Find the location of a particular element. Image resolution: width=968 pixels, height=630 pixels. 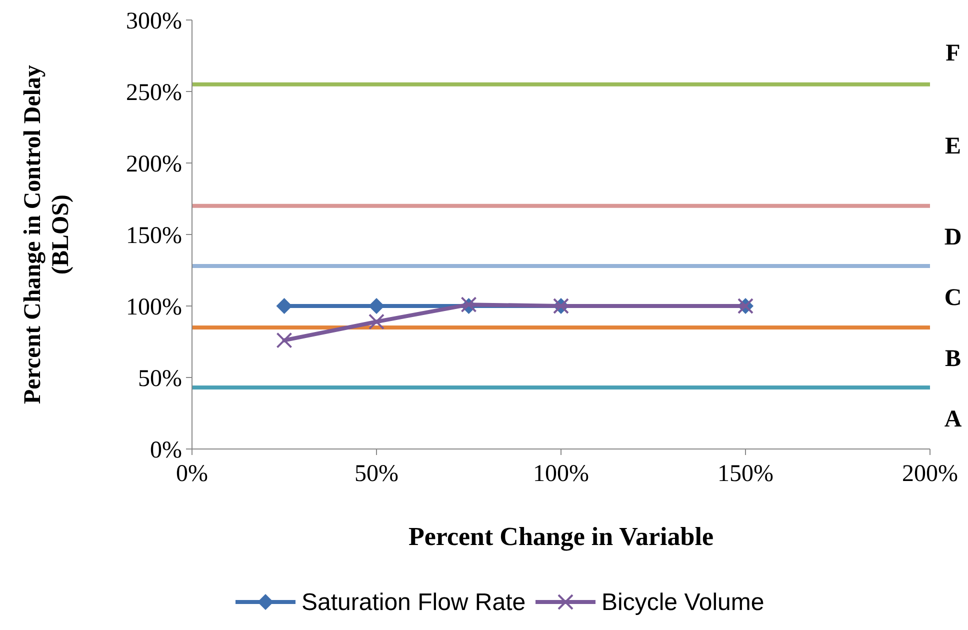

x-tick-label: 50% is located at coordinates (376, 474).